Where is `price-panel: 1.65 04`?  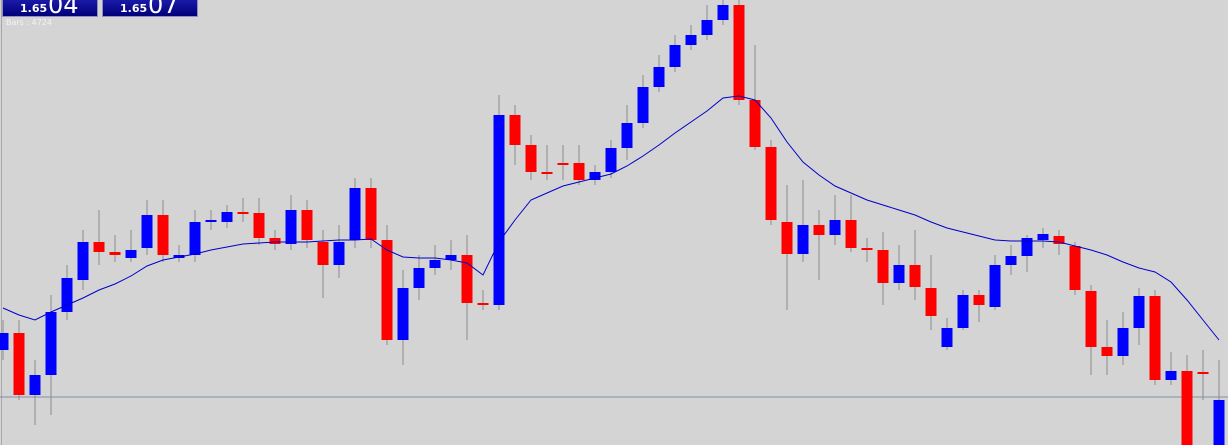 price-panel: 1.65 04 is located at coordinates (50, 8).